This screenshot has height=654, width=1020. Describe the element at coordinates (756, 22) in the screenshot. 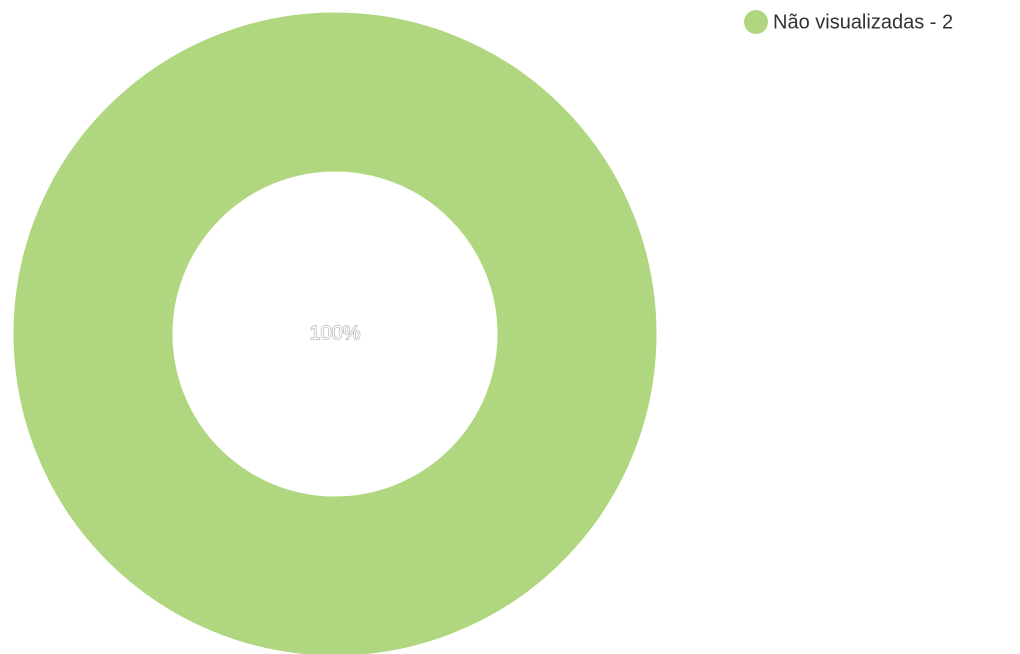

I see `legend-swatch` at that location.